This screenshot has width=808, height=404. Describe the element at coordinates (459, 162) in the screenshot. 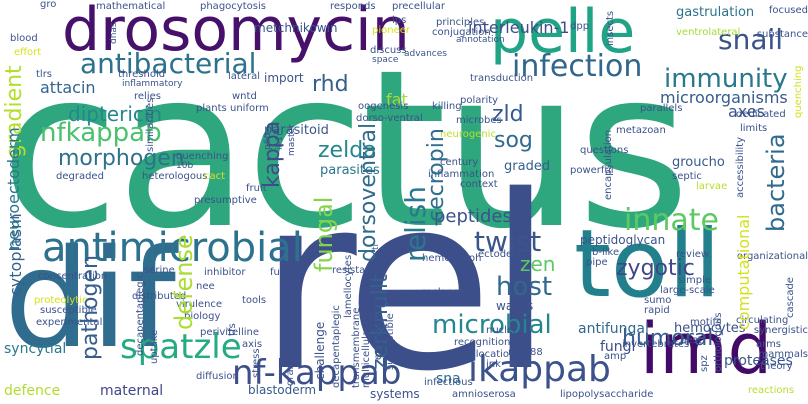

I see `word-century: century` at that location.